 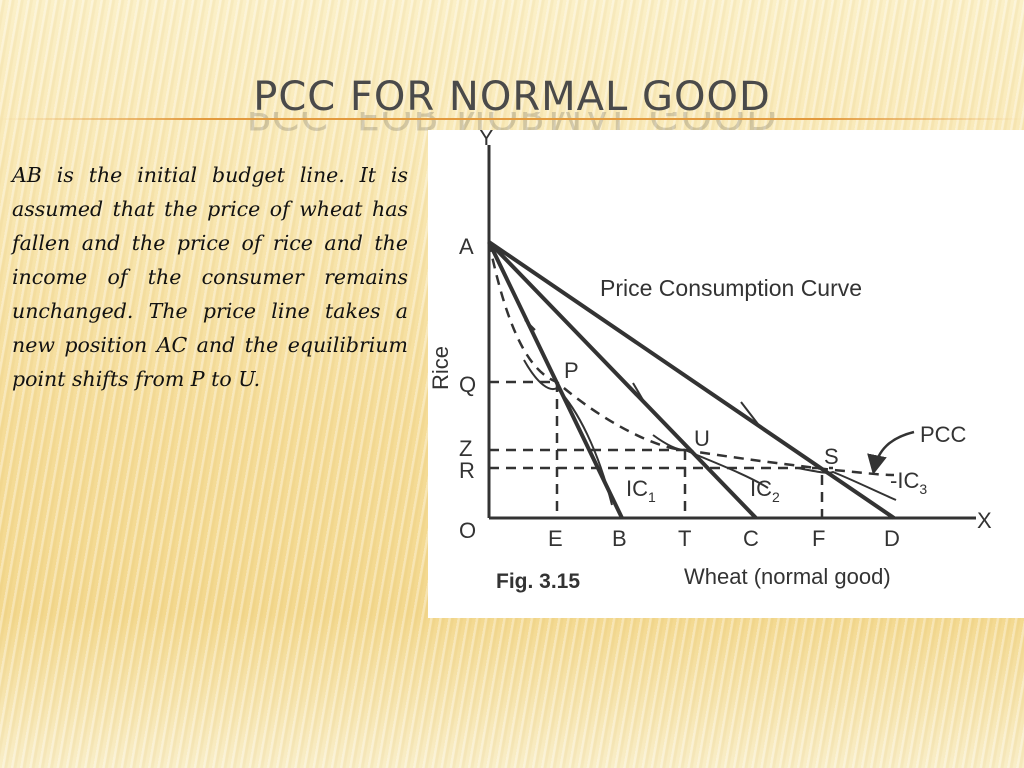 I want to click on x-axis-label: X, so click(x=984, y=520).